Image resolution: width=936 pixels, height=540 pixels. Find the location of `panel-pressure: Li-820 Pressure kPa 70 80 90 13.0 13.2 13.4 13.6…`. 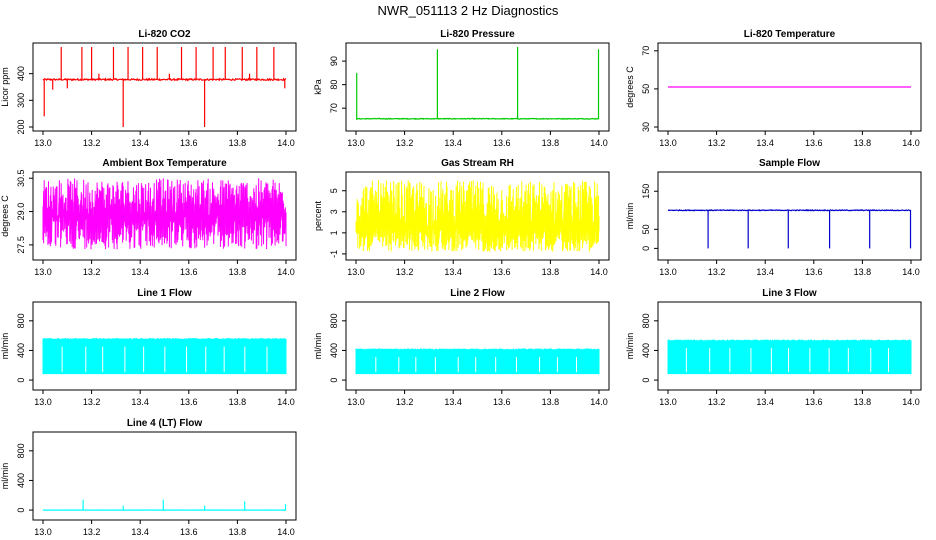

panel-pressure: Li-820 Pressure kPa 70 80 90 13.0 13.2 13.4 13.6… is located at coordinates (461, 88).